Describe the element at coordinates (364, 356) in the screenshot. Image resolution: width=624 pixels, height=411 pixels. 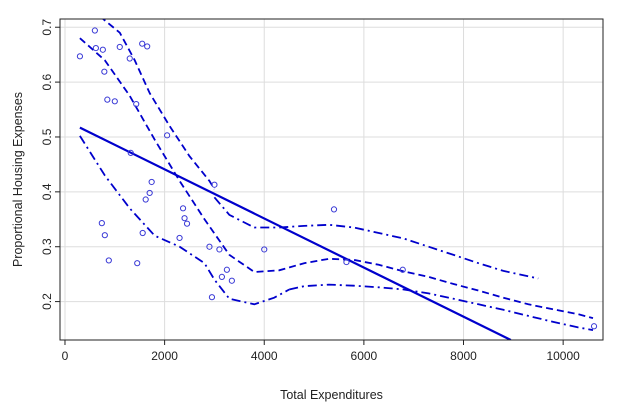
I see `x-tick-label: 6000` at that location.